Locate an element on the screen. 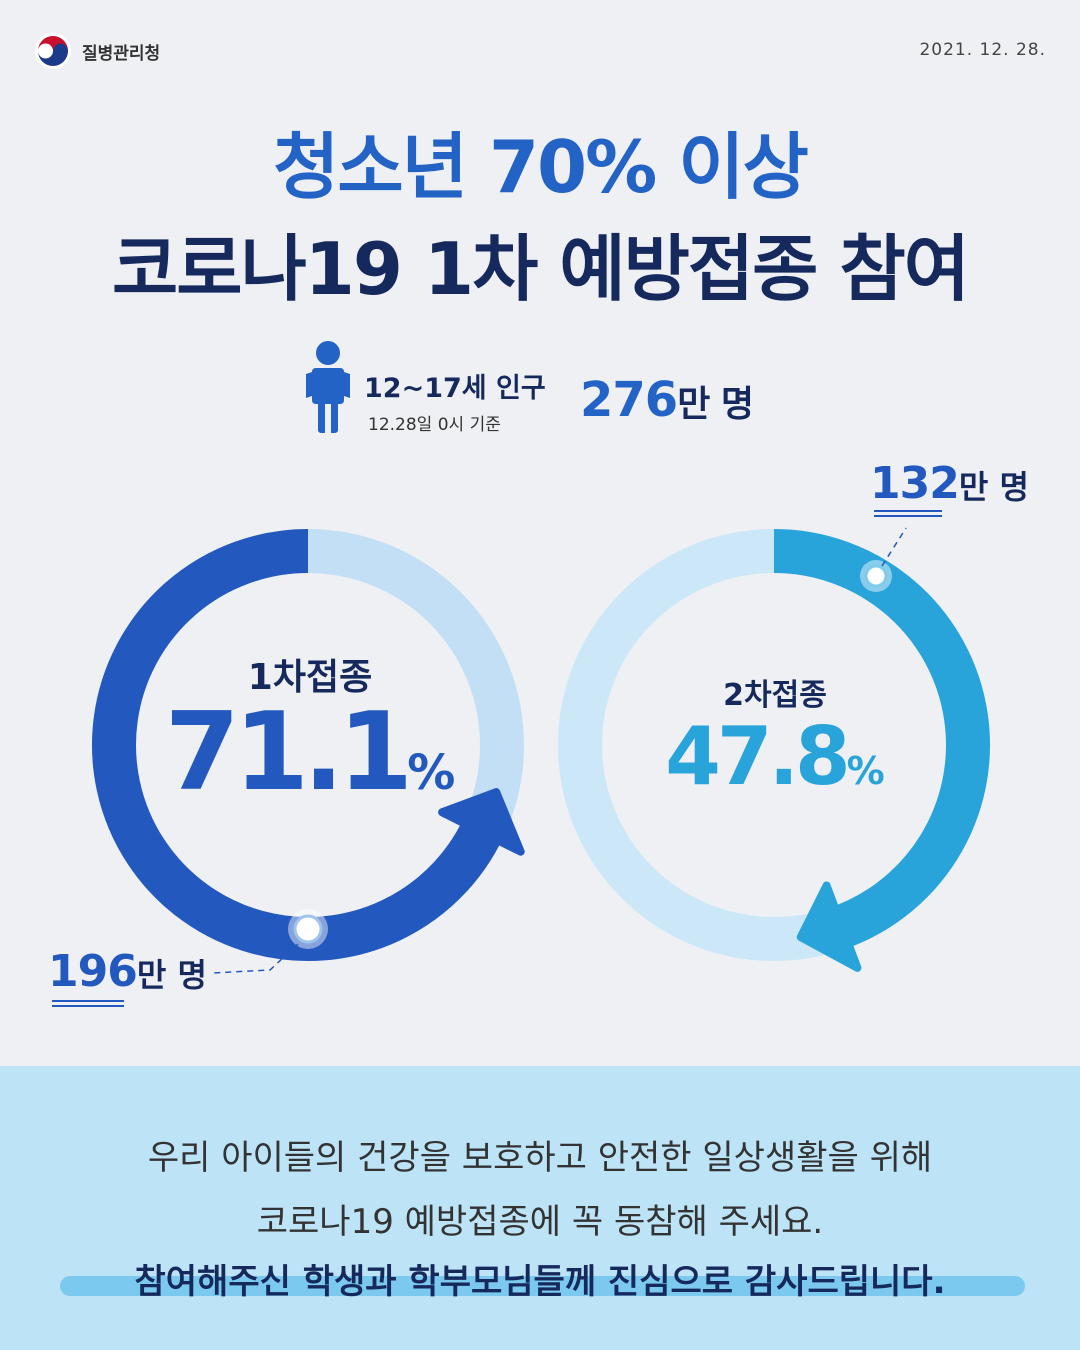 This screenshot has width=1080, height=1350. dose2-percent: 47.8% is located at coordinates (775, 756).